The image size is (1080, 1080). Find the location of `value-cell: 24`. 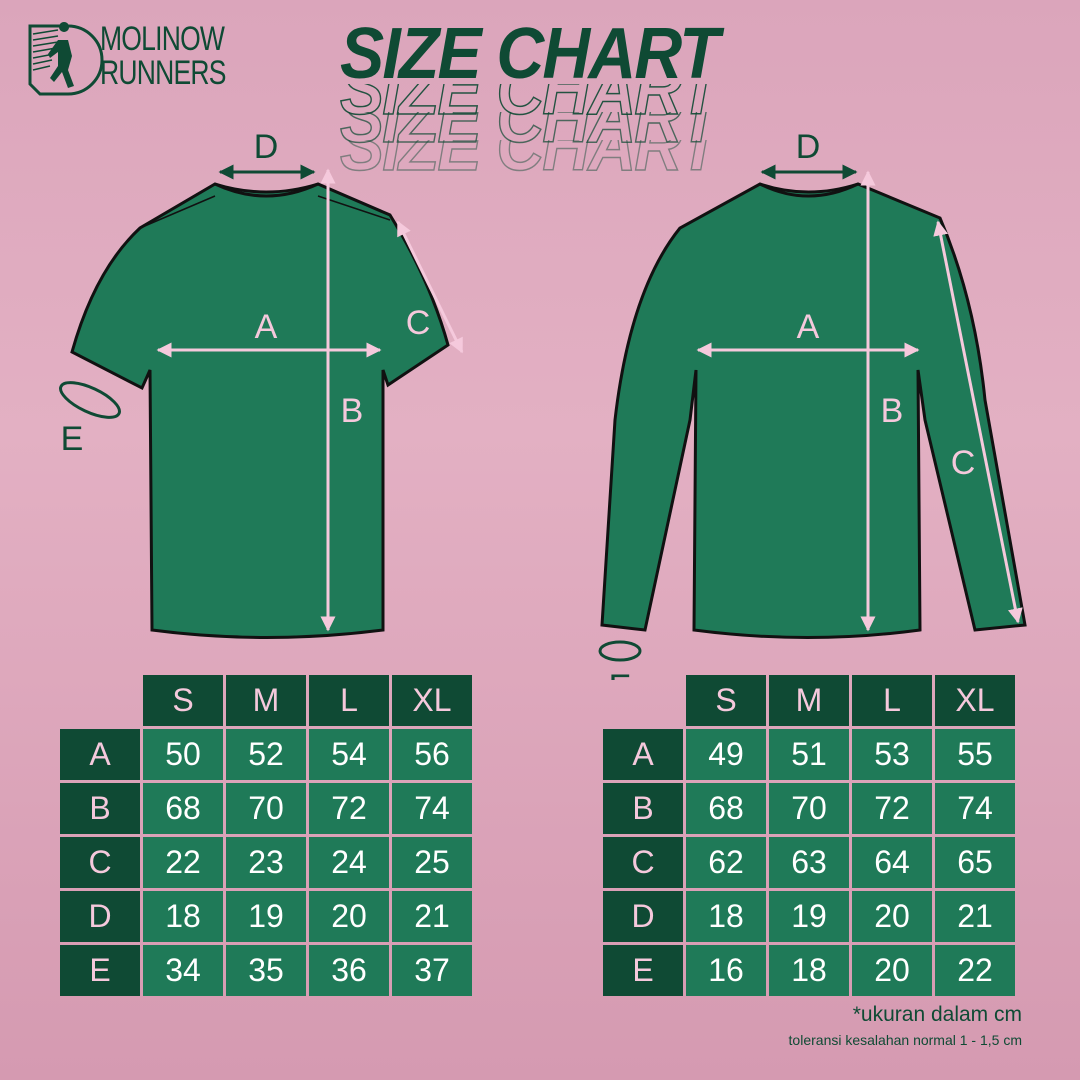

value-cell: 24 is located at coordinates (349, 862).